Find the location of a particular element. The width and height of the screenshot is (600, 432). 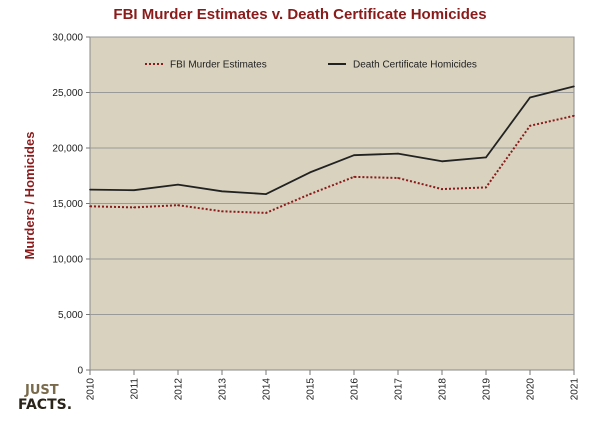

y-tick-label: 30,000 is located at coordinates (67, 38).